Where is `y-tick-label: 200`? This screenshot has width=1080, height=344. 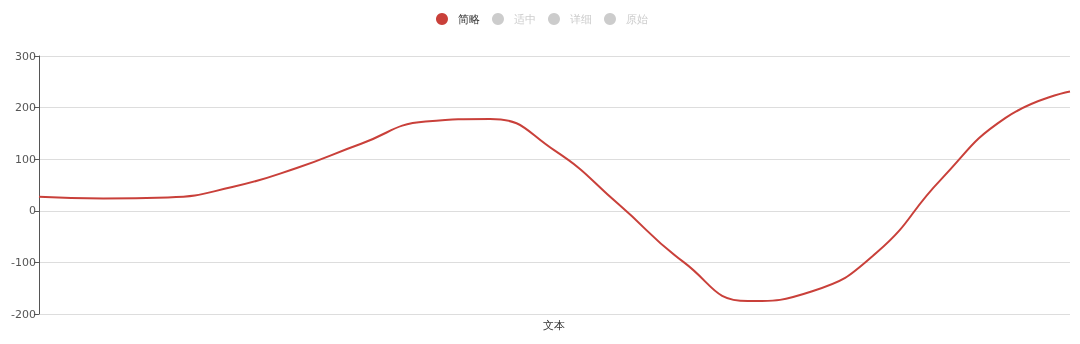
y-tick-label: 200 is located at coordinates (25, 108).